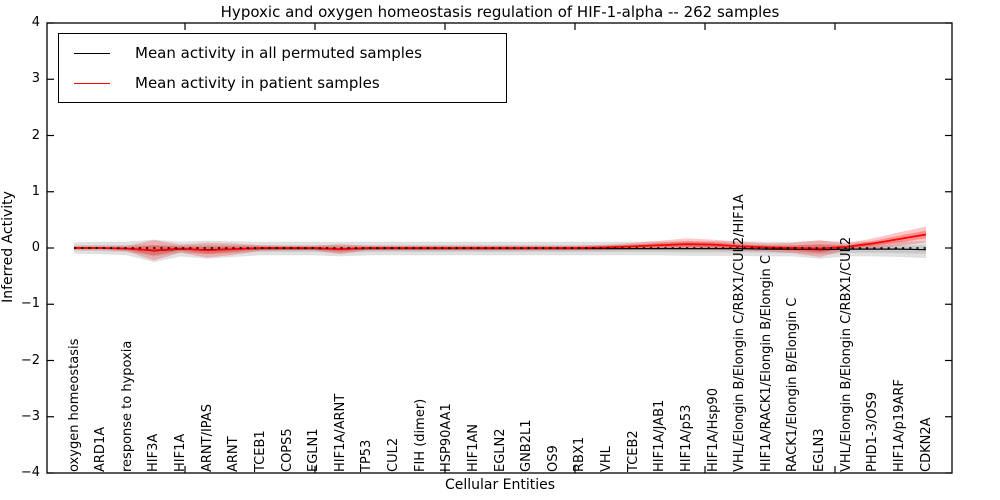 This screenshot has width=1000, height=500. What do you see at coordinates (35, 22) in the screenshot?
I see `y-tick-label: 4` at bounding box center [35, 22].